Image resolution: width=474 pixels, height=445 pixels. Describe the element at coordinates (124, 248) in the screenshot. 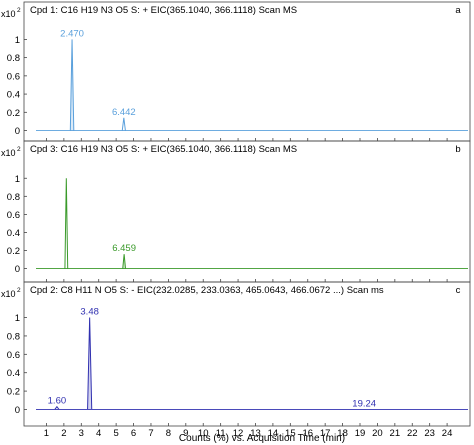

I see `peak-label: 6.459` at that location.